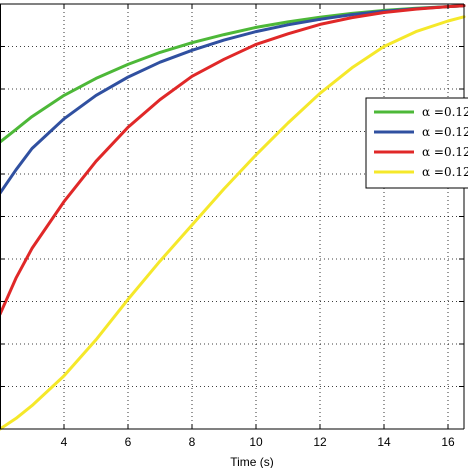 This screenshot has height=468, width=468. I want to click on x-tick-label: 12, so click(320, 442).